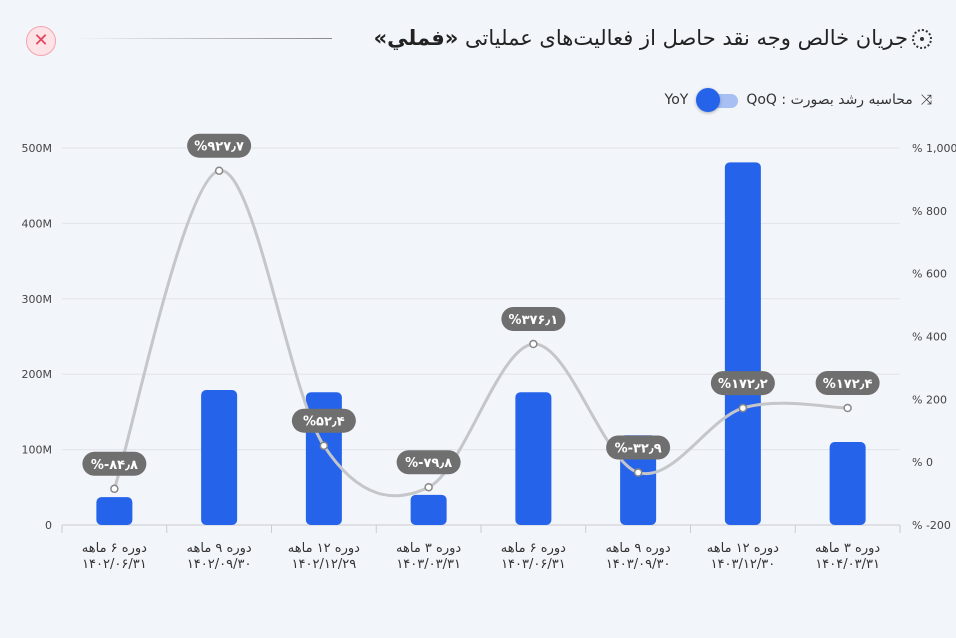 The width and height of the screenshot is (956, 638). I want to click on growth-toggle, so click(717, 100).